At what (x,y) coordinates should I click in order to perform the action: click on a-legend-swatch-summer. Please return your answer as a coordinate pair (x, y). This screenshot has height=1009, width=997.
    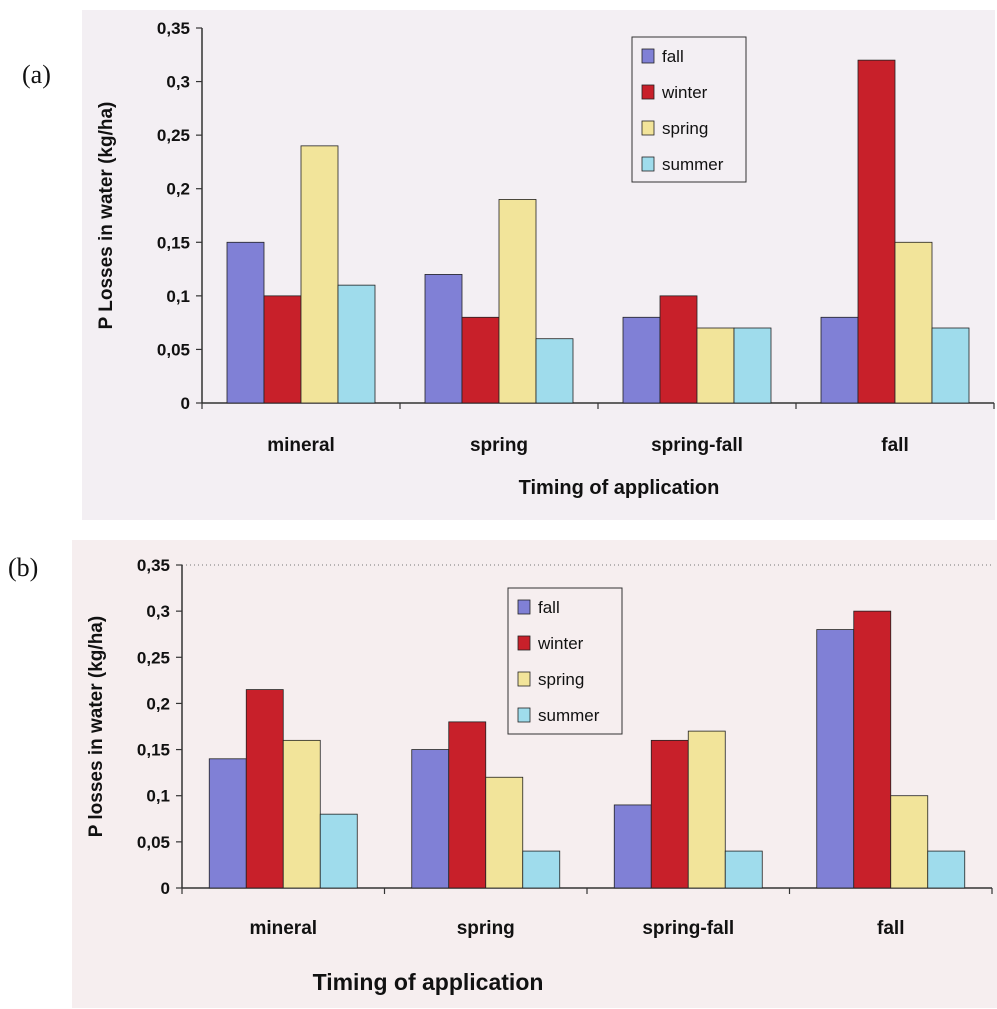
    Looking at the image, I should click on (648, 164).